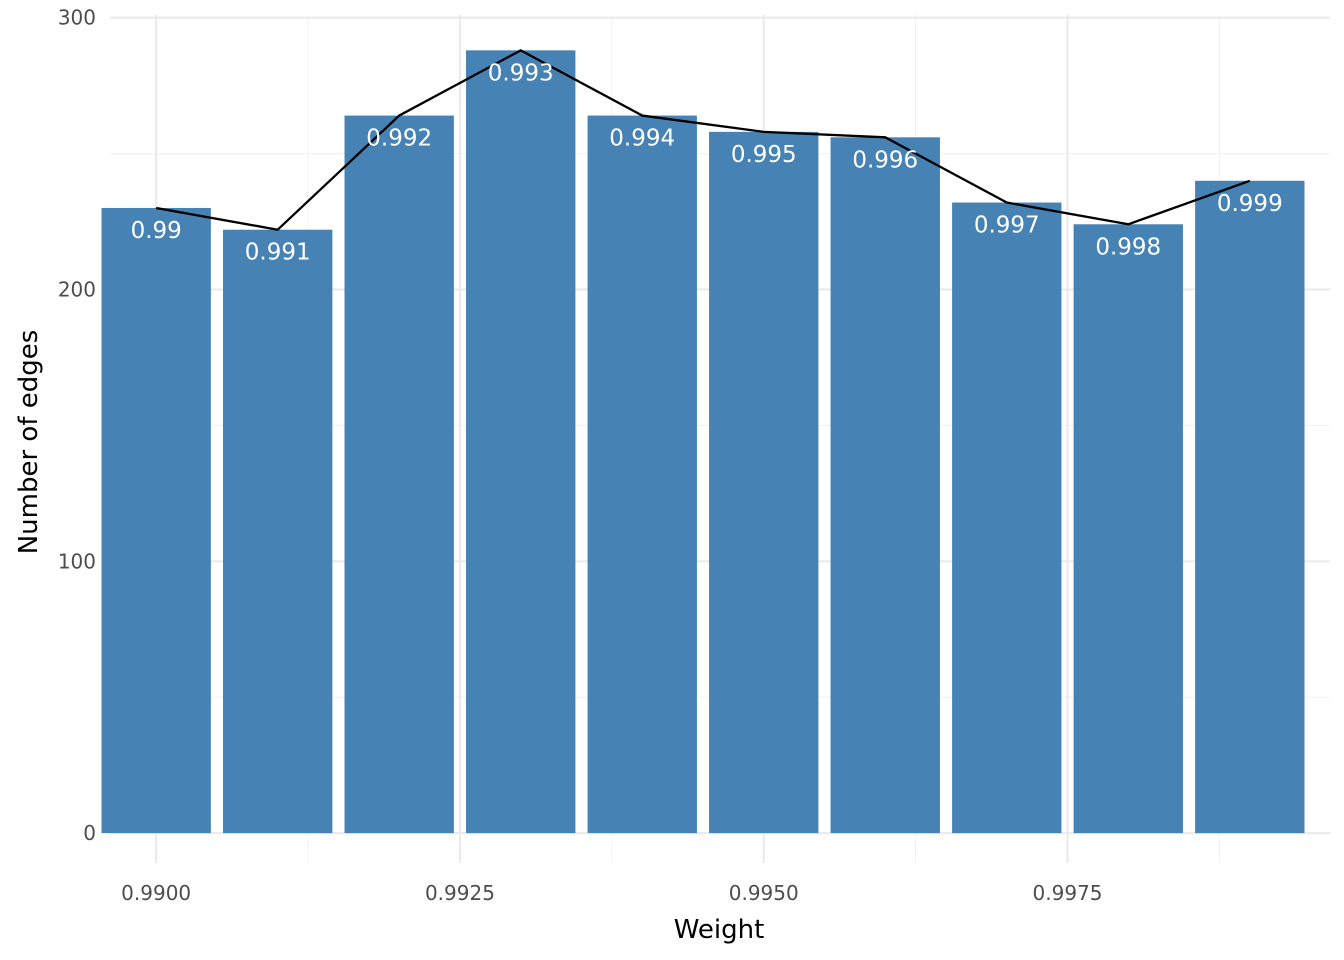  What do you see at coordinates (1128, 247) in the screenshot?
I see `bar-value-label: 0.998` at bounding box center [1128, 247].